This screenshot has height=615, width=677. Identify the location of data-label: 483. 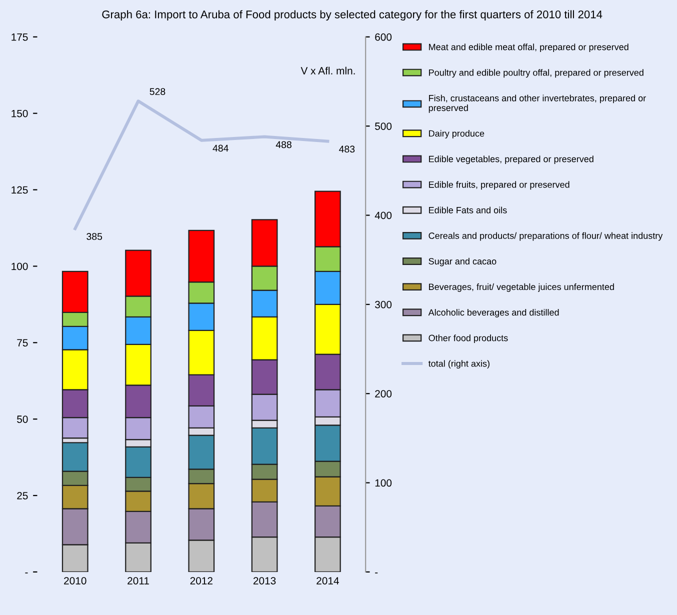
(347, 149).